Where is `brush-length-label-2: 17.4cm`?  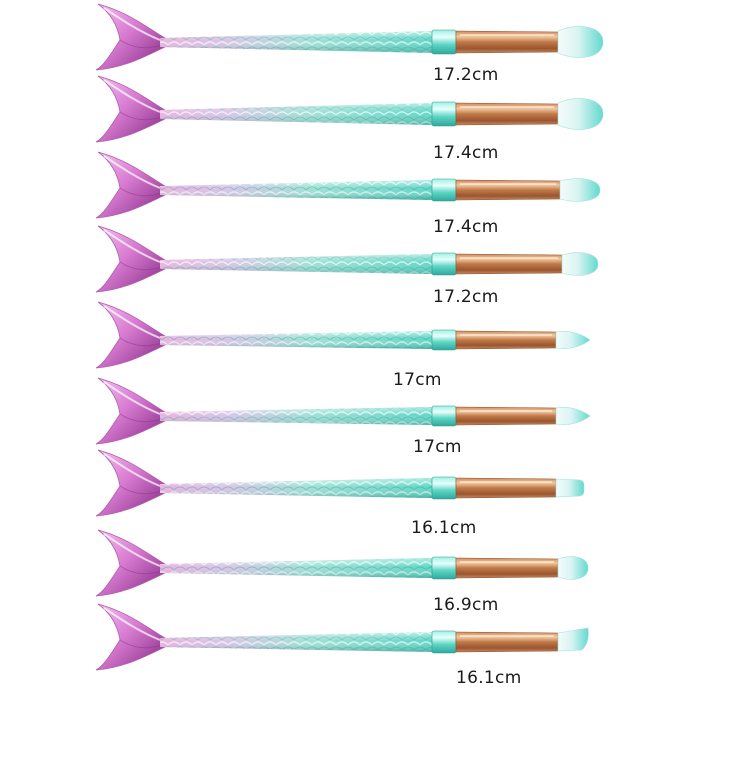 brush-length-label-2: 17.4cm is located at coordinates (466, 153).